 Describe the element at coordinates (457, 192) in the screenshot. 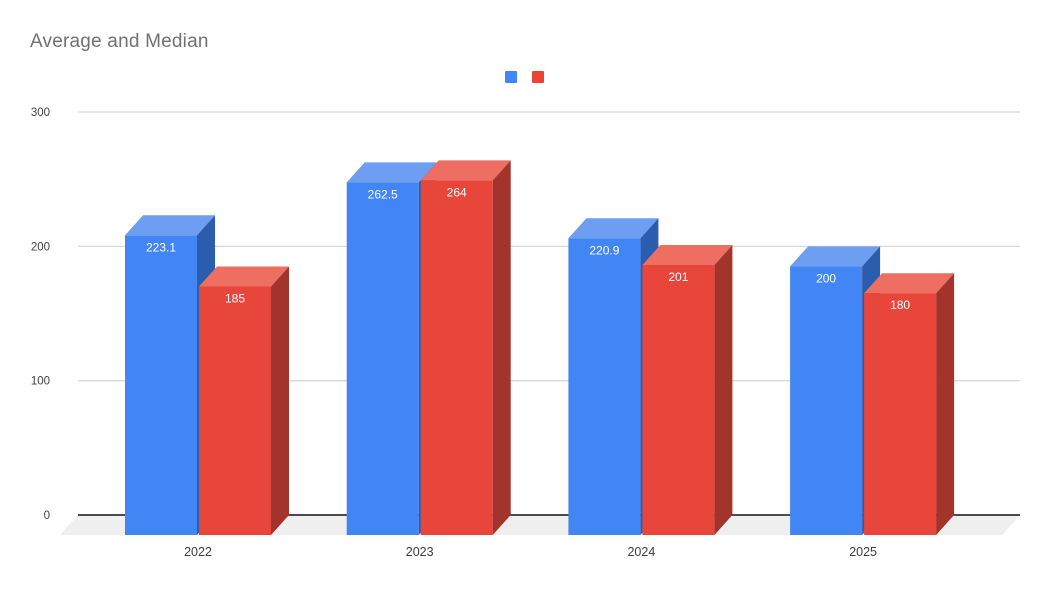

I see `value-label-median-2023: 264` at that location.